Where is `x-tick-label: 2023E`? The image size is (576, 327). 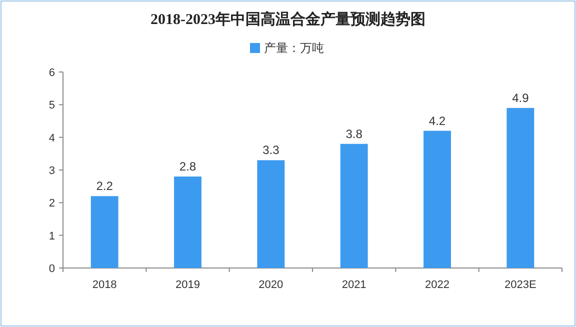 x-tick-label: 2023E is located at coordinates (520, 285).